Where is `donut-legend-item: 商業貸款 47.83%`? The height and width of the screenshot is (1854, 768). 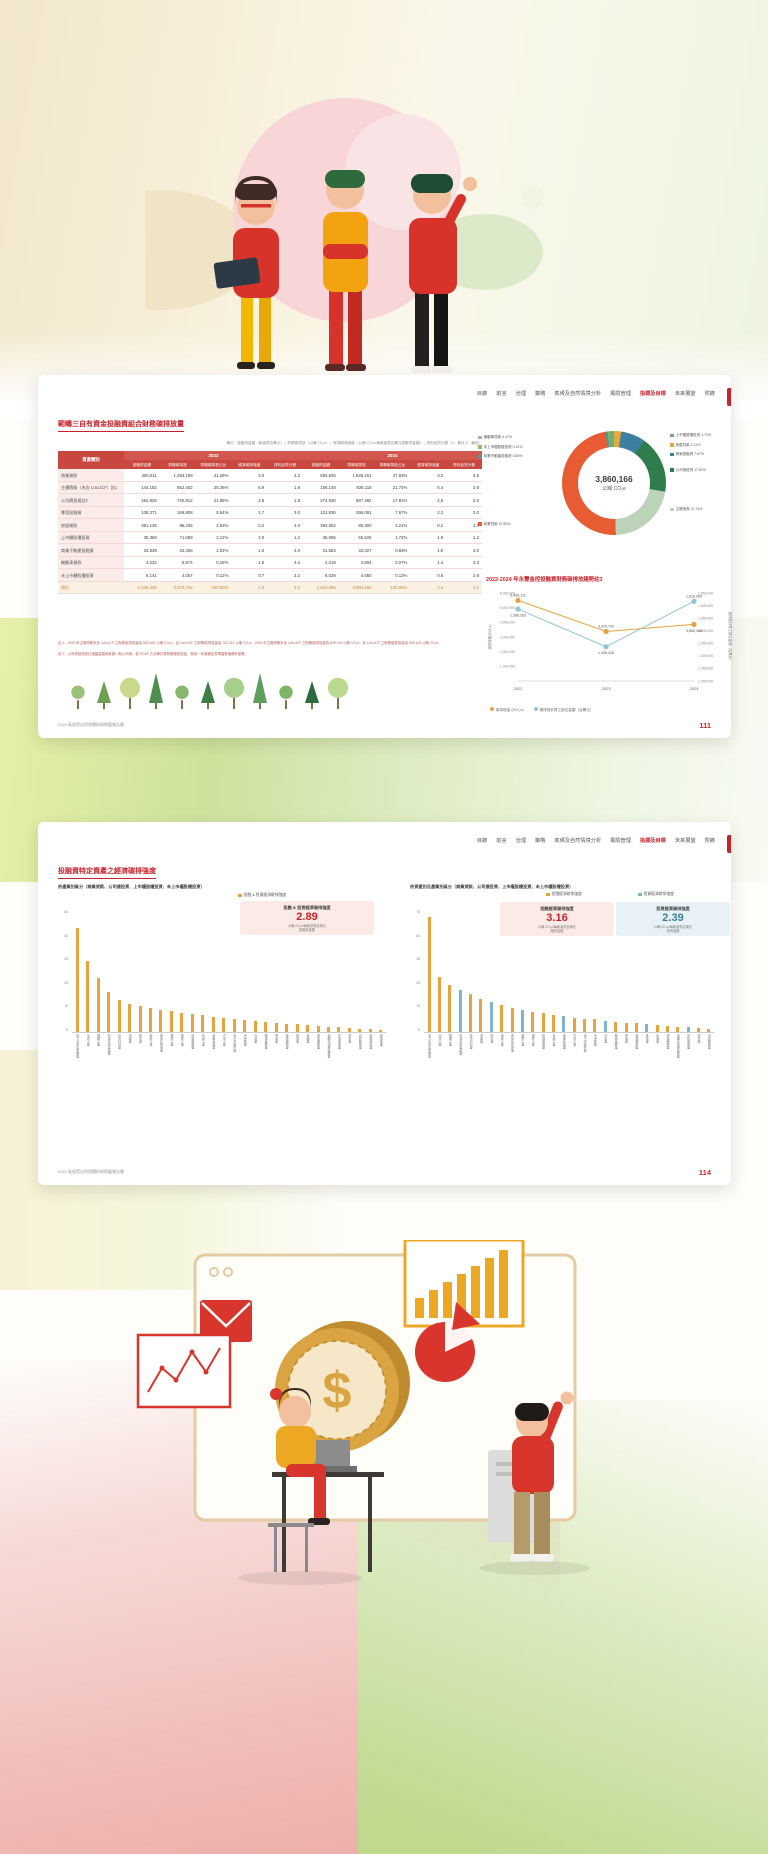
donut-legend-item: 商業貸款 47.83% is located at coordinates (494, 524).